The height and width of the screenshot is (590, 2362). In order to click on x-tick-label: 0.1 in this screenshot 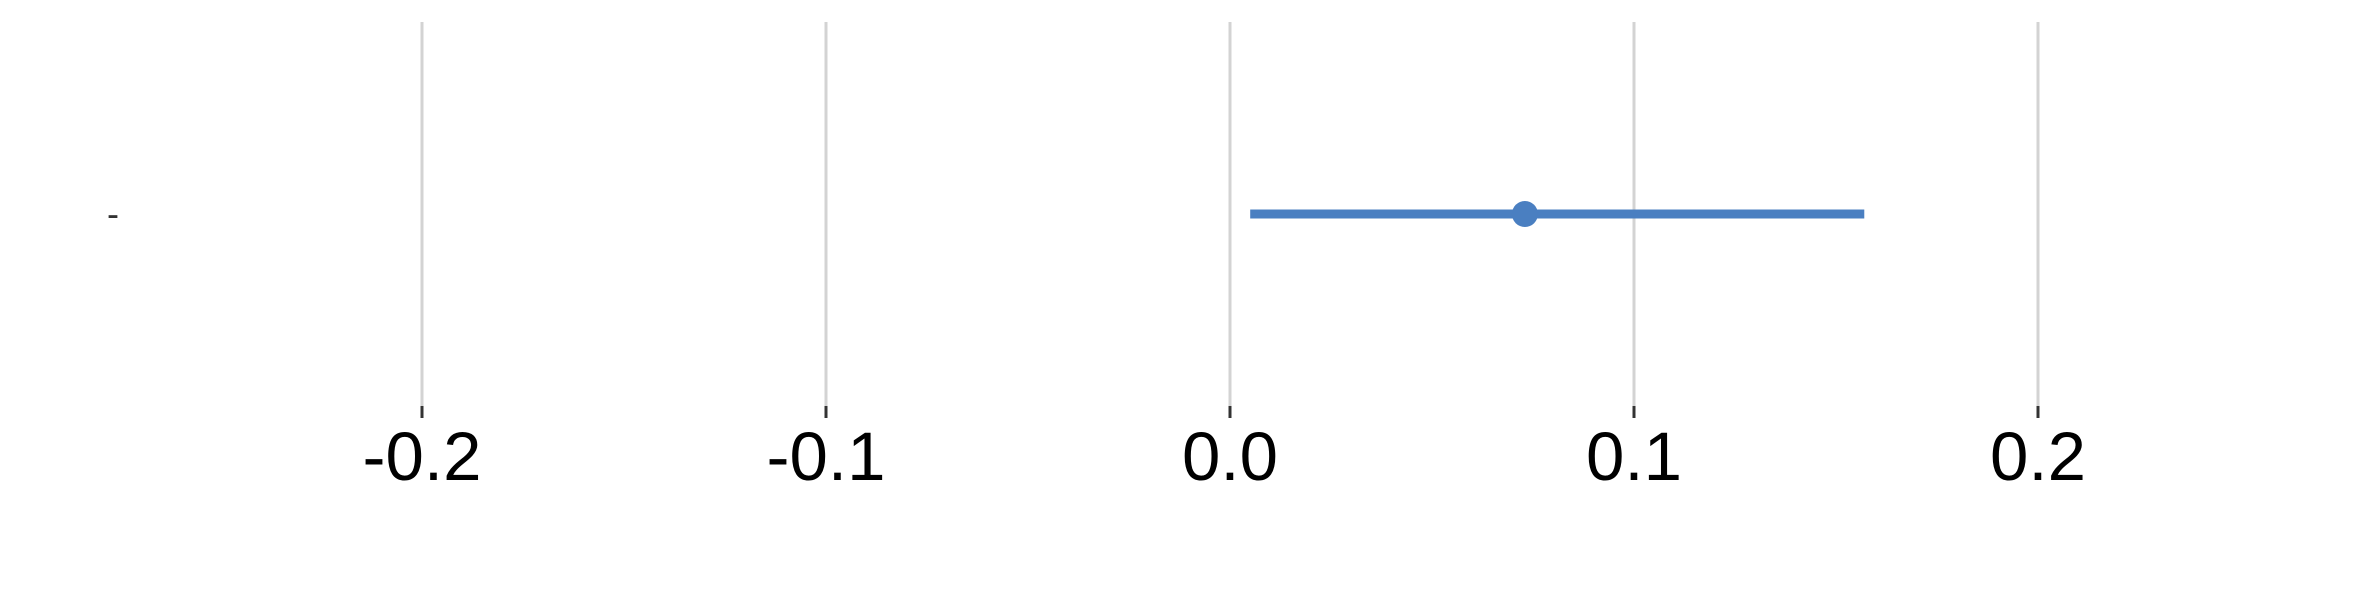, I will do `click(1634, 456)`.